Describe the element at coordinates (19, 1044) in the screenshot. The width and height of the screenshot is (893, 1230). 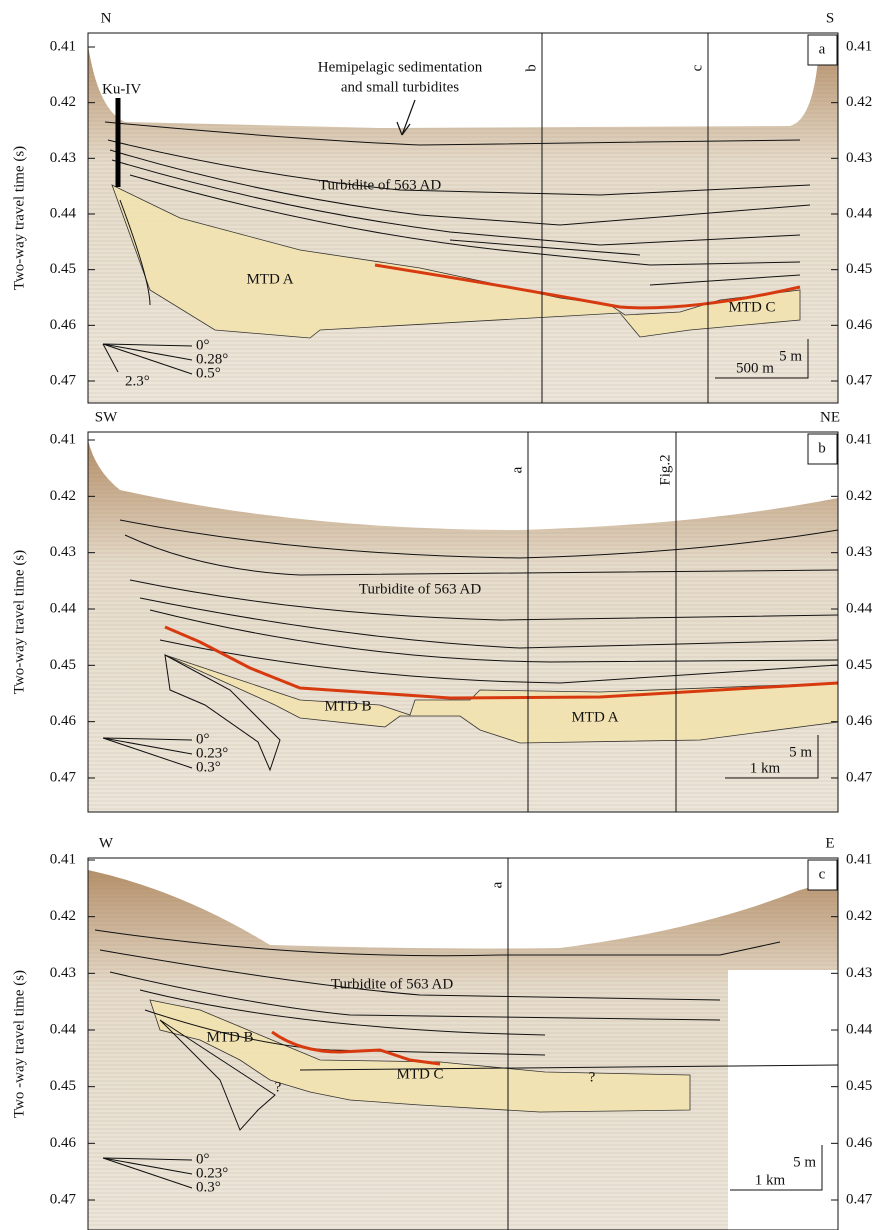
I see `y-axis-label: Two -way travel time (s)` at that location.